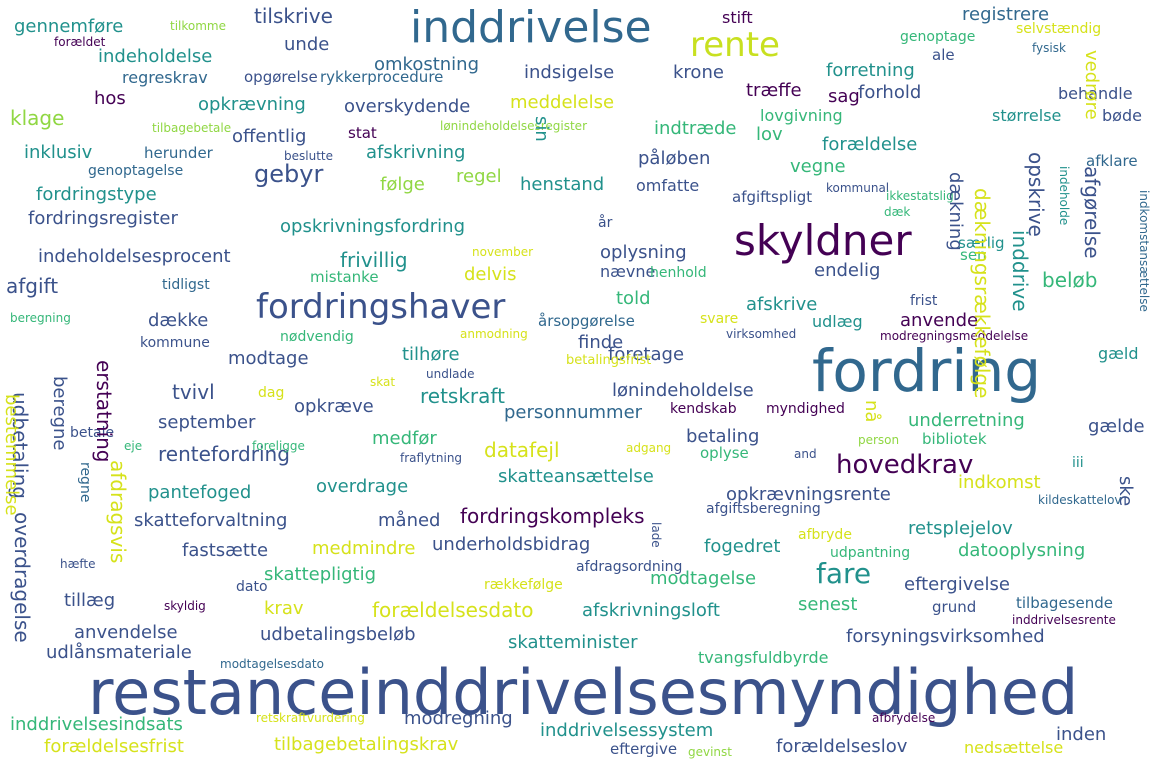  I want to click on word: forældet, so click(80, 42).